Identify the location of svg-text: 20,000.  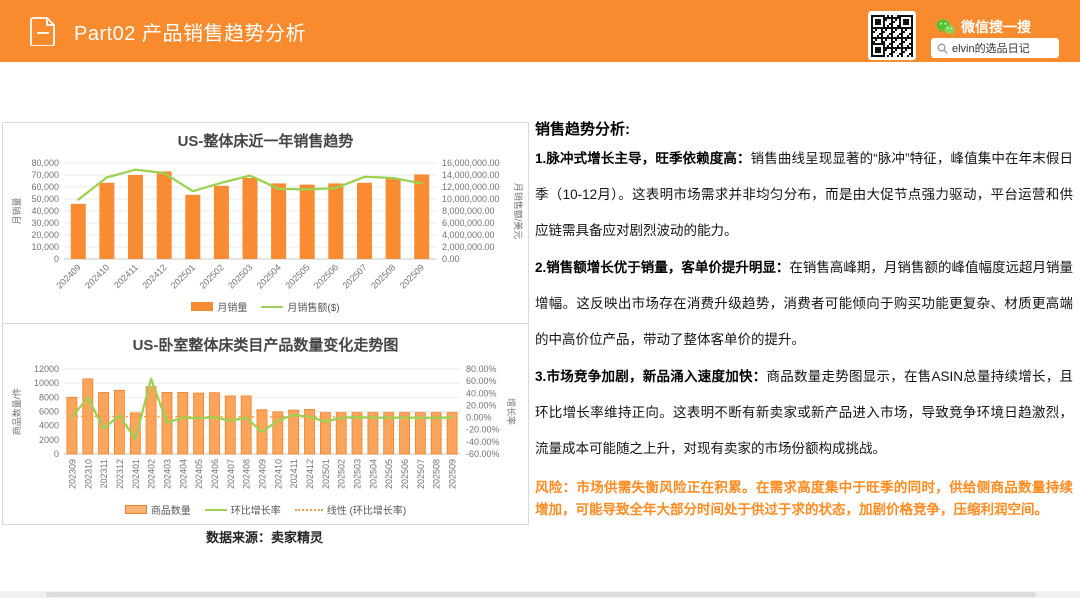
(45, 235).